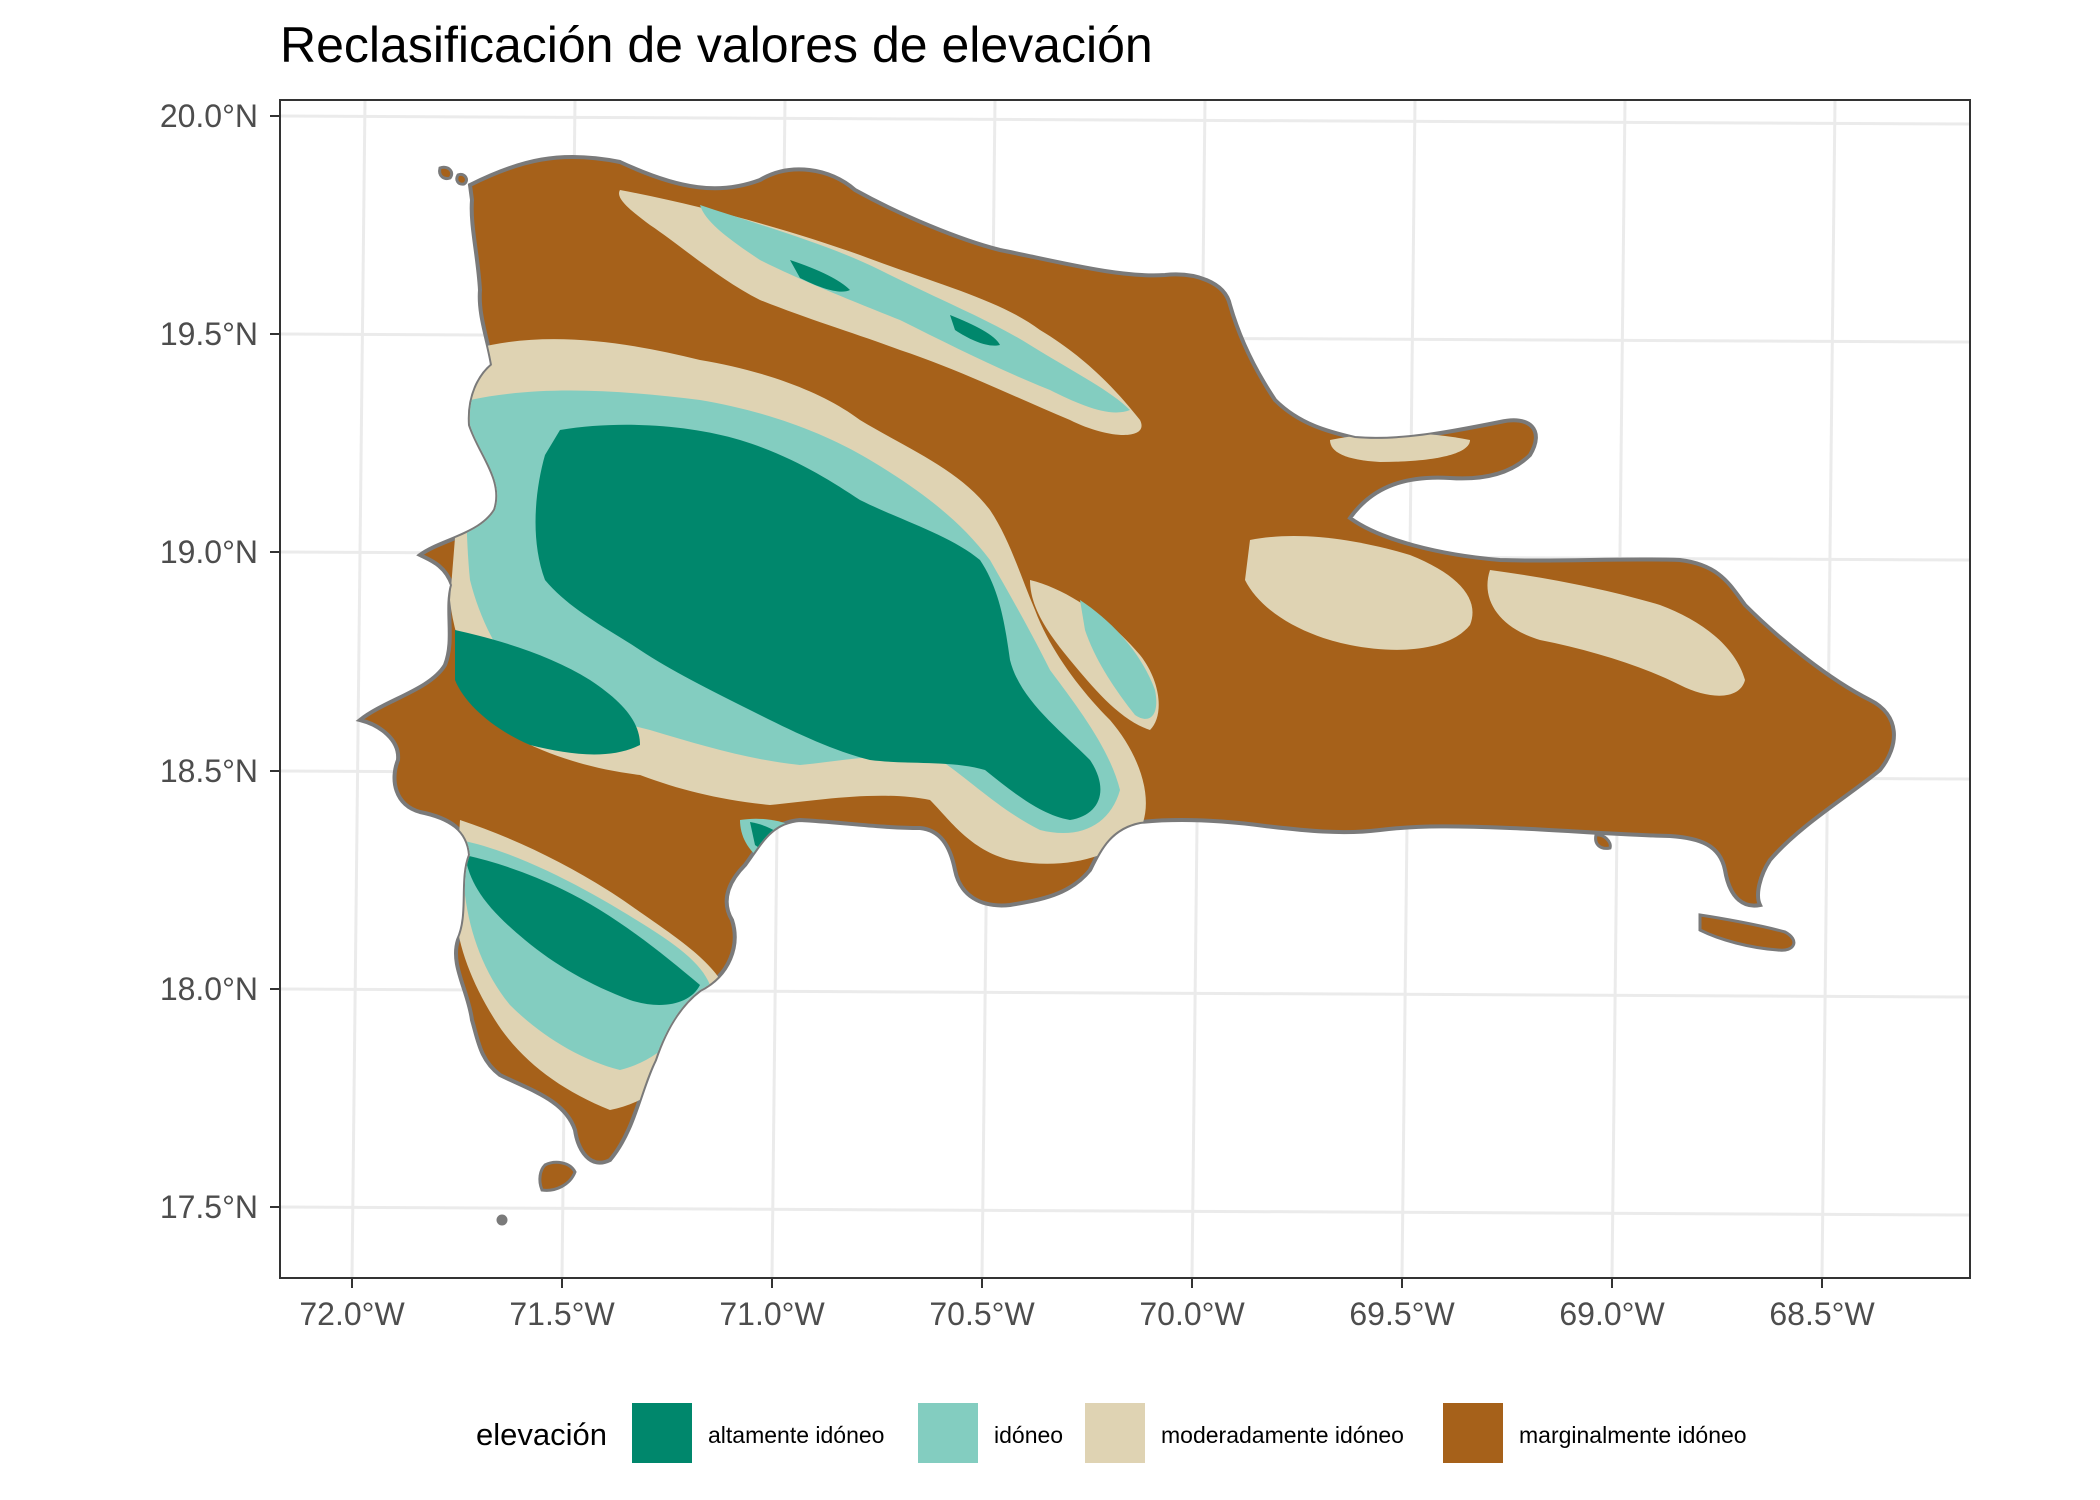  What do you see at coordinates (453, 175) in the screenshot?
I see `tortuga-fragments` at bounding box center [453, 175].